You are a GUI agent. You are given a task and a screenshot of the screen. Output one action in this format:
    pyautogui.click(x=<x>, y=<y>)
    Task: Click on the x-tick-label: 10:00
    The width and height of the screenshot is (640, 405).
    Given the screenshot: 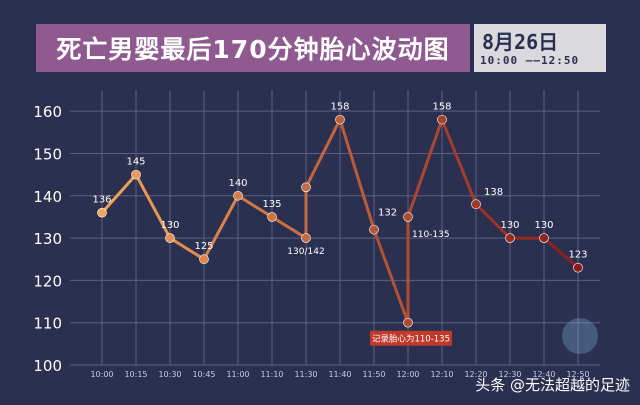 What is the action you would take?
    pyautogui.click(x=101, y=374)
    